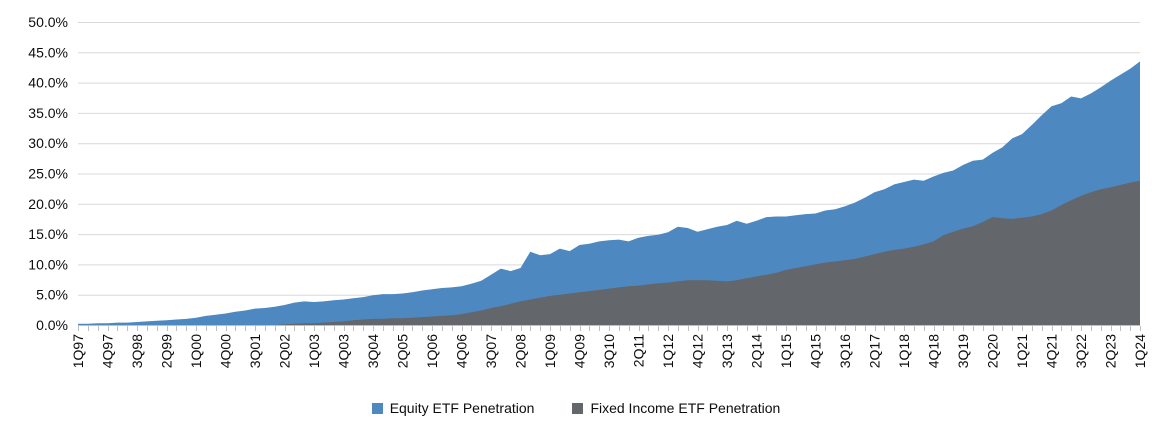 The height and width of the screenshot is (447, 1152). I want to click on y-axis-tick-label: 20.0%, so click(48, 204).